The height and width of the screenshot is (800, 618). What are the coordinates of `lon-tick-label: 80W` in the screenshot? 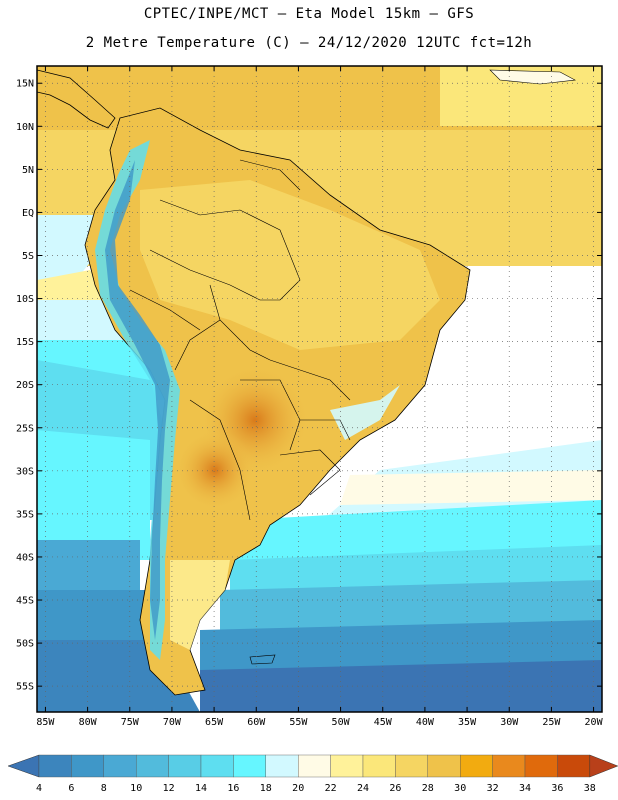 It's located at (88, 722).